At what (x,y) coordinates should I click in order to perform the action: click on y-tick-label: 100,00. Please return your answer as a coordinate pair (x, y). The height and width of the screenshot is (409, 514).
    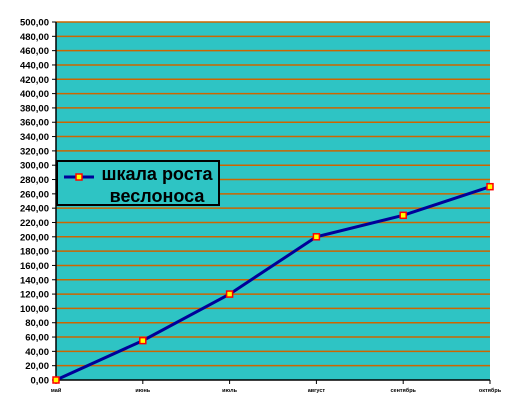
    Looking at the image, I should click on (34, 309).